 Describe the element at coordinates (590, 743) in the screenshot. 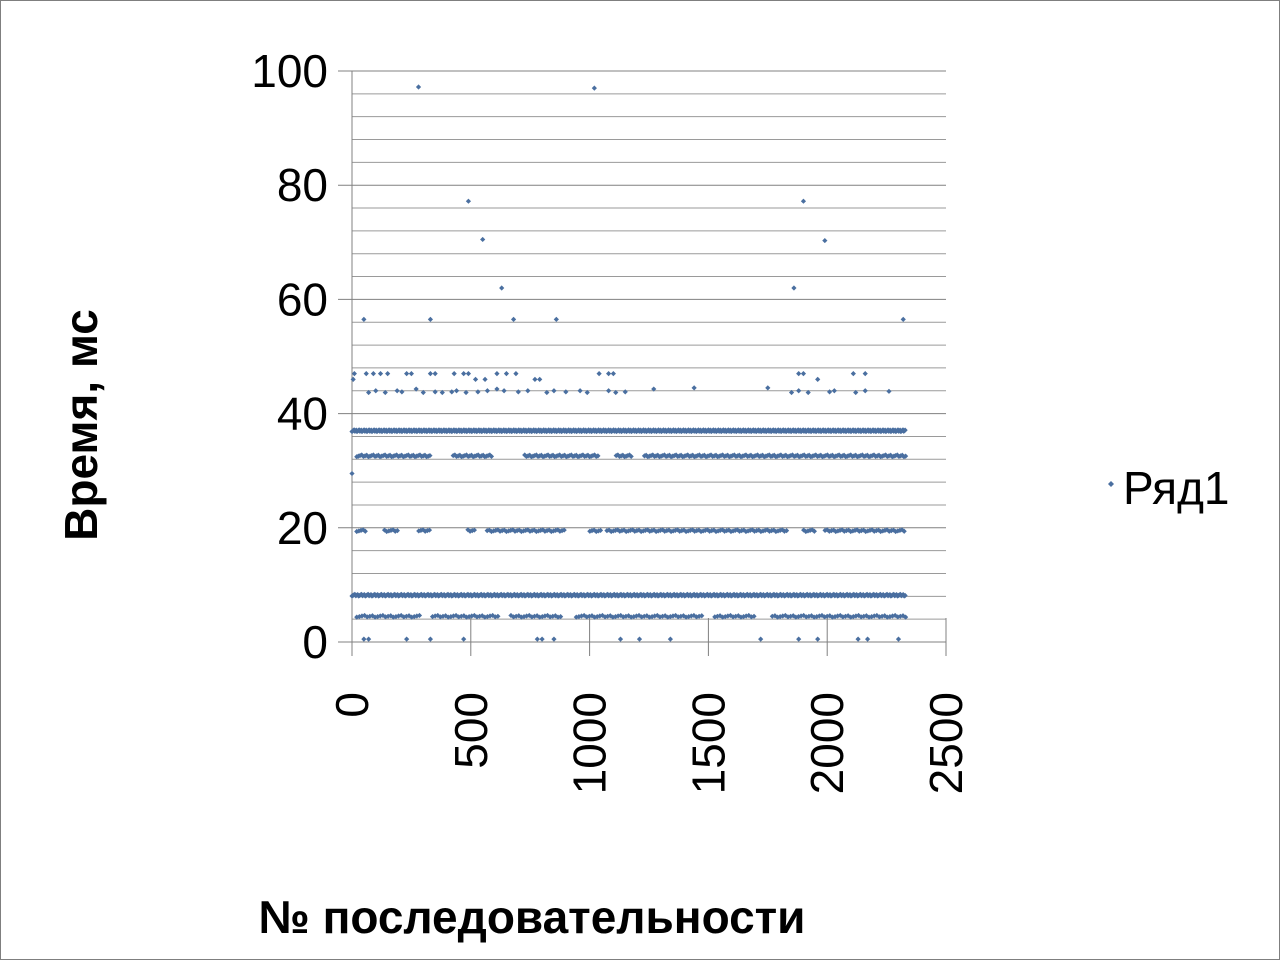

I see `x-tick-label: 1000` at that location.